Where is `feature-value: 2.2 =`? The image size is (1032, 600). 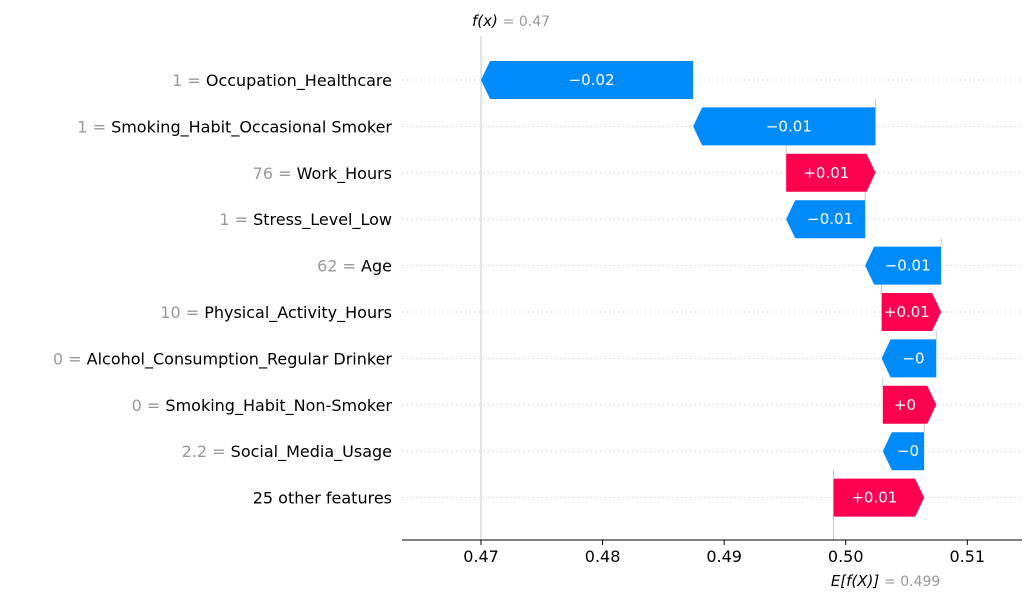
feature-value: 2.2 = is located at coordinates (206, 451).